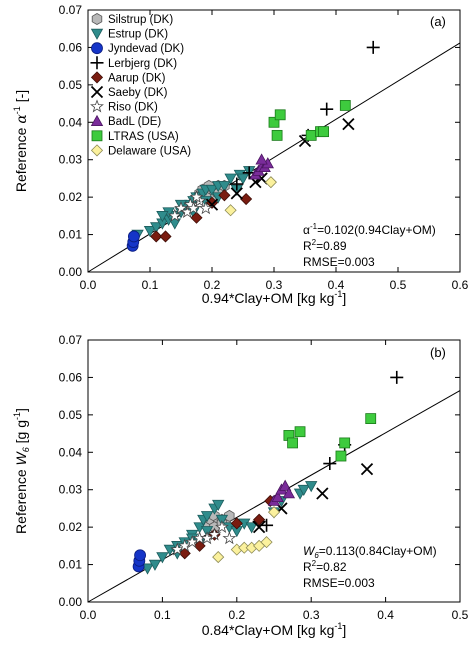 This screenshot has width=474, height=656. Describe the element at coordinates (274, 629) in the screenshot. I see `x-axis-label: 0.84*Clay+OM [kg kg-1]` at that location.